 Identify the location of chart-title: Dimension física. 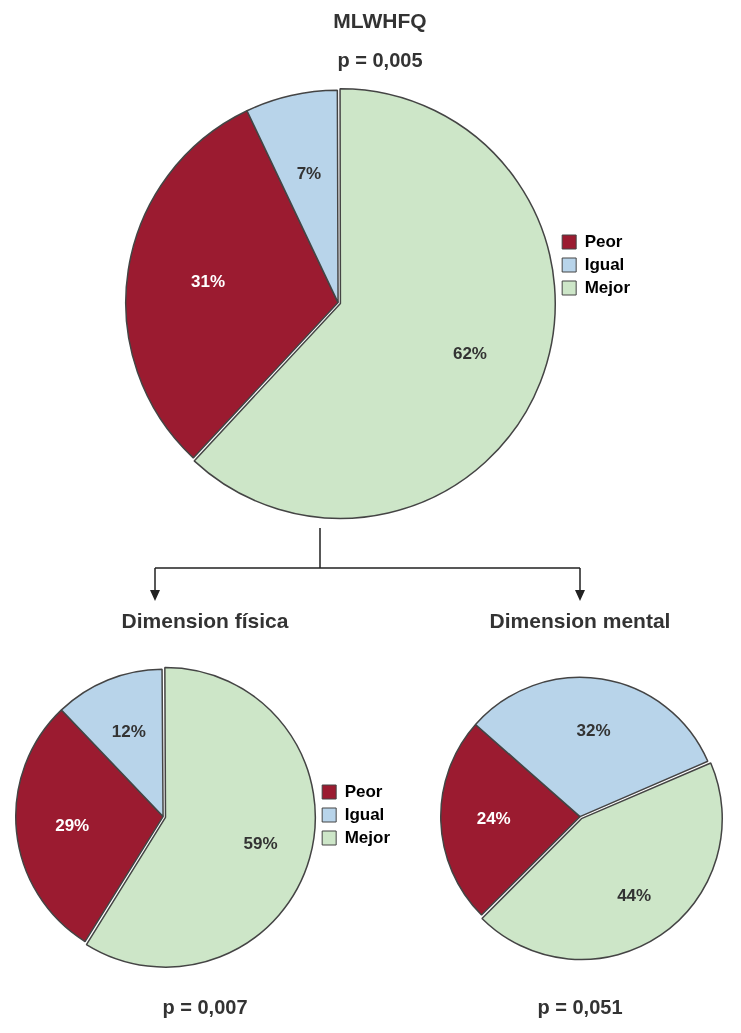
(205, 621).